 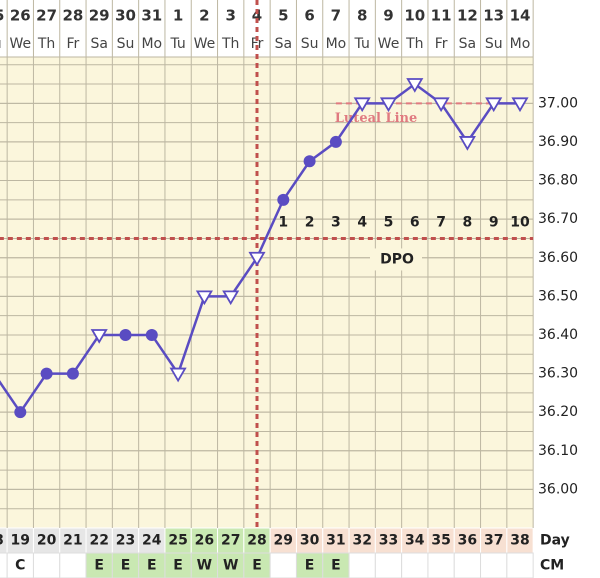 What do you see at coordinates (558, 374) in the screenshot?
I see `y-tick-label: 36.30` at bounding box center [558, 374].